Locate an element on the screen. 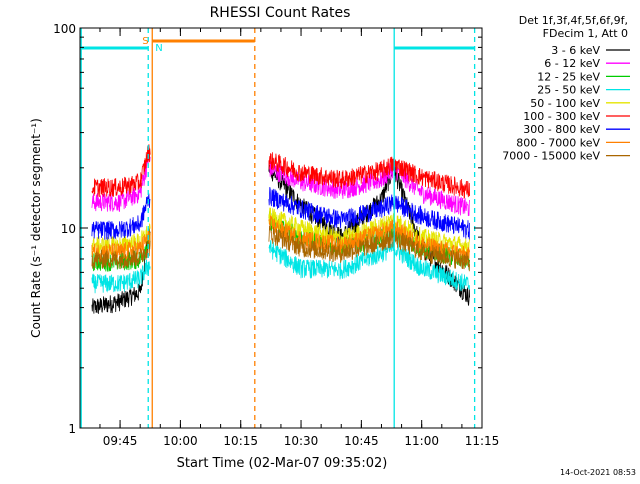 The height and width of the screenshot is (484, 640). legend-label-8: 7000 - 15000 keV is located at coordinates (551, 156).